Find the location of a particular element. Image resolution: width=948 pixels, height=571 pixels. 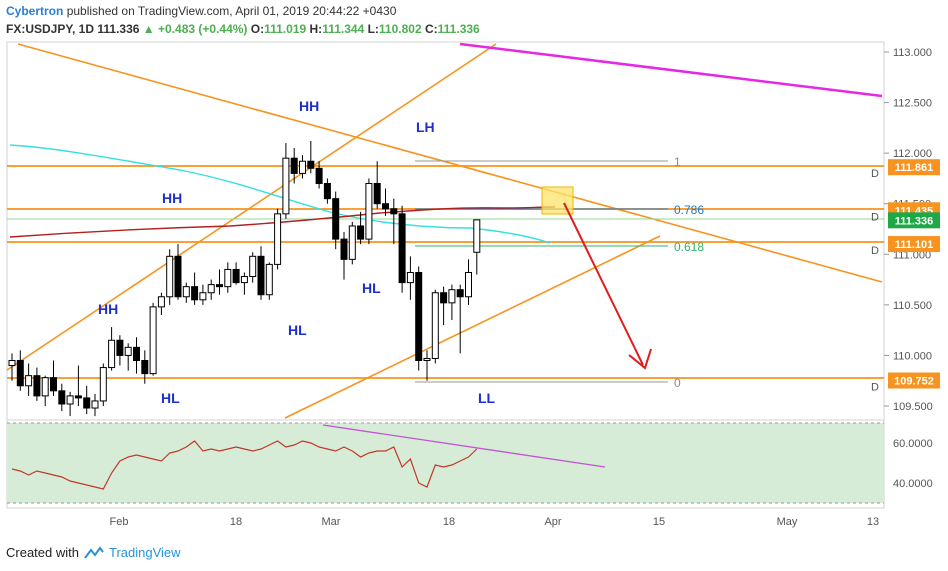

rsi-tick-label: 40.0000 is located at coordinates (913, 484).